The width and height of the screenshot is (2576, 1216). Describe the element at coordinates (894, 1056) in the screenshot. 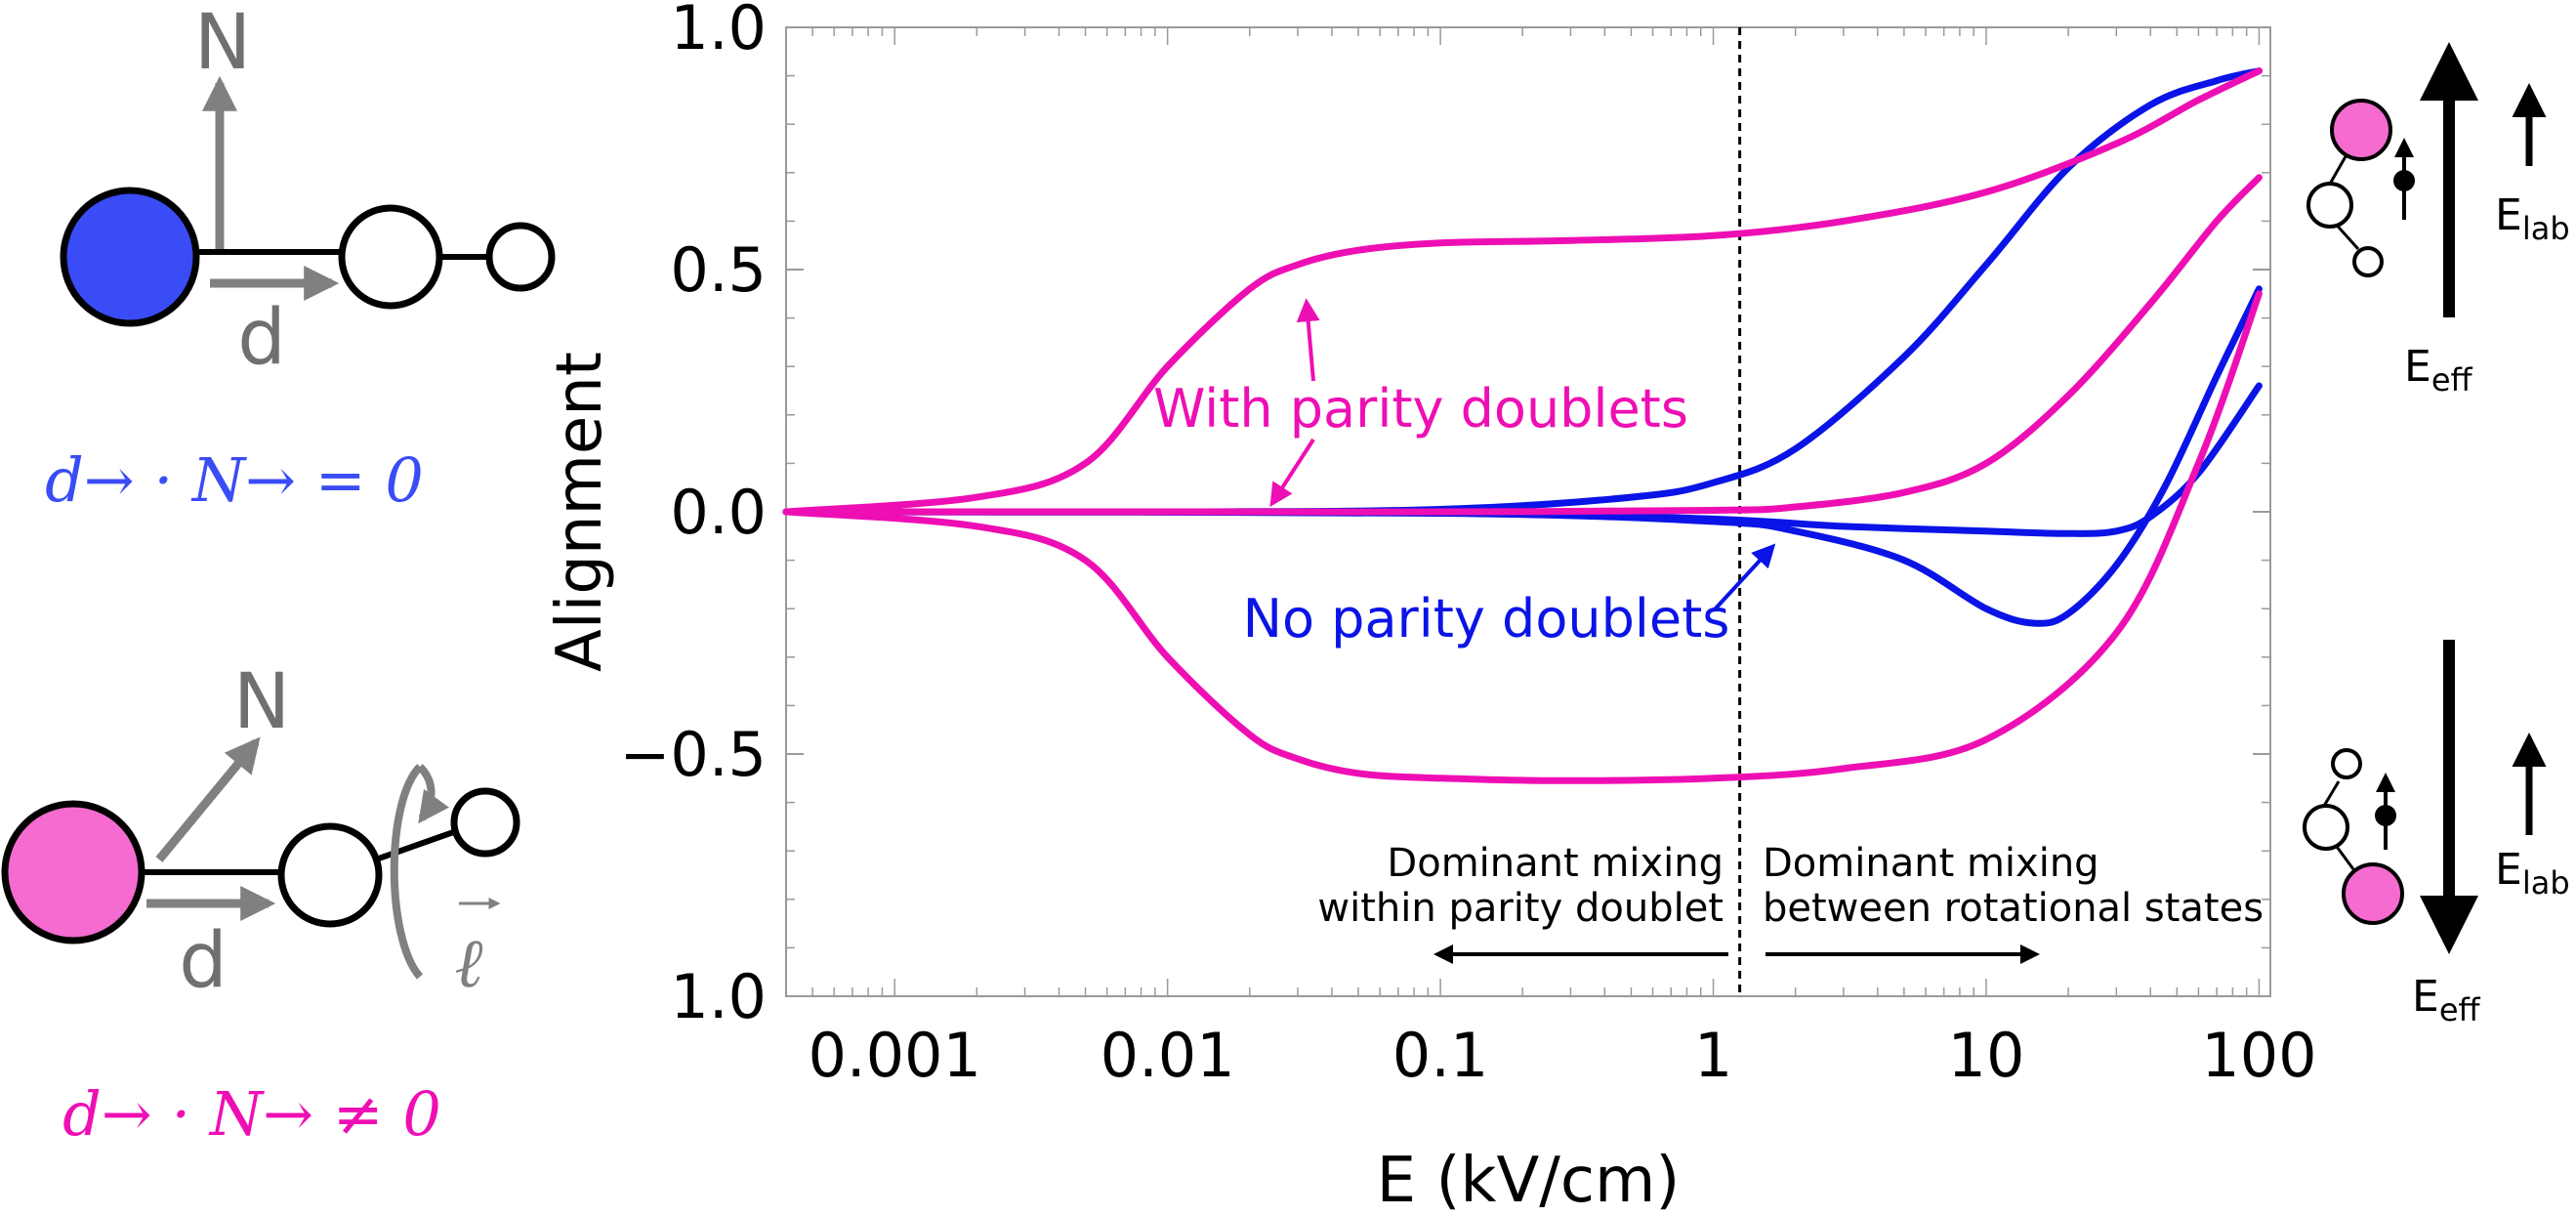

I see `x-tick-label: 0.001` at that location.